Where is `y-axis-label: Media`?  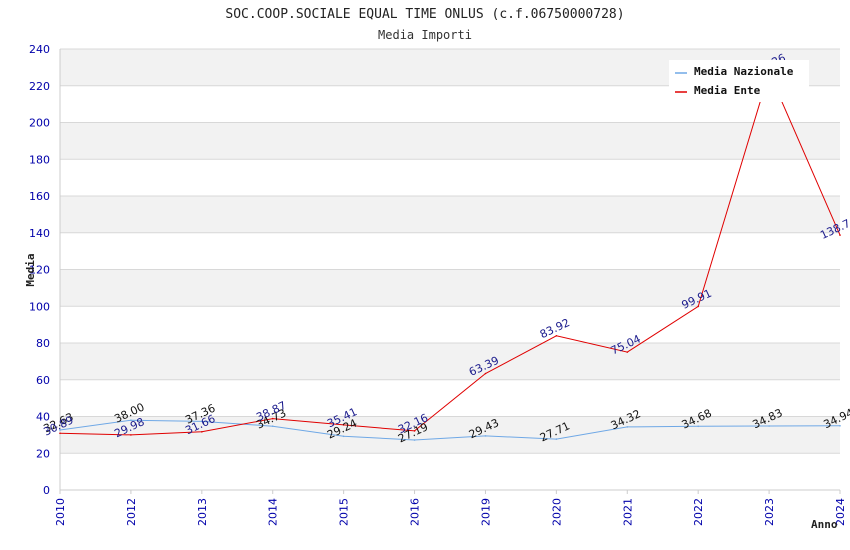
y-axis-label: Media is located at coordinates (30, 269).